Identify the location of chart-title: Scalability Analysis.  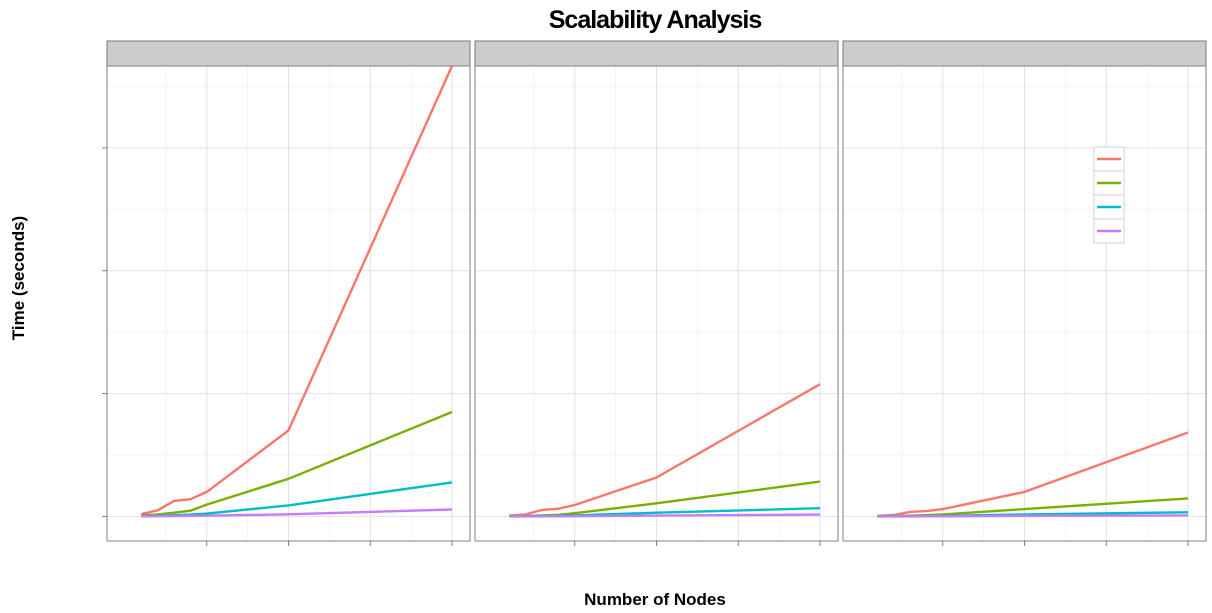
(655, 20).